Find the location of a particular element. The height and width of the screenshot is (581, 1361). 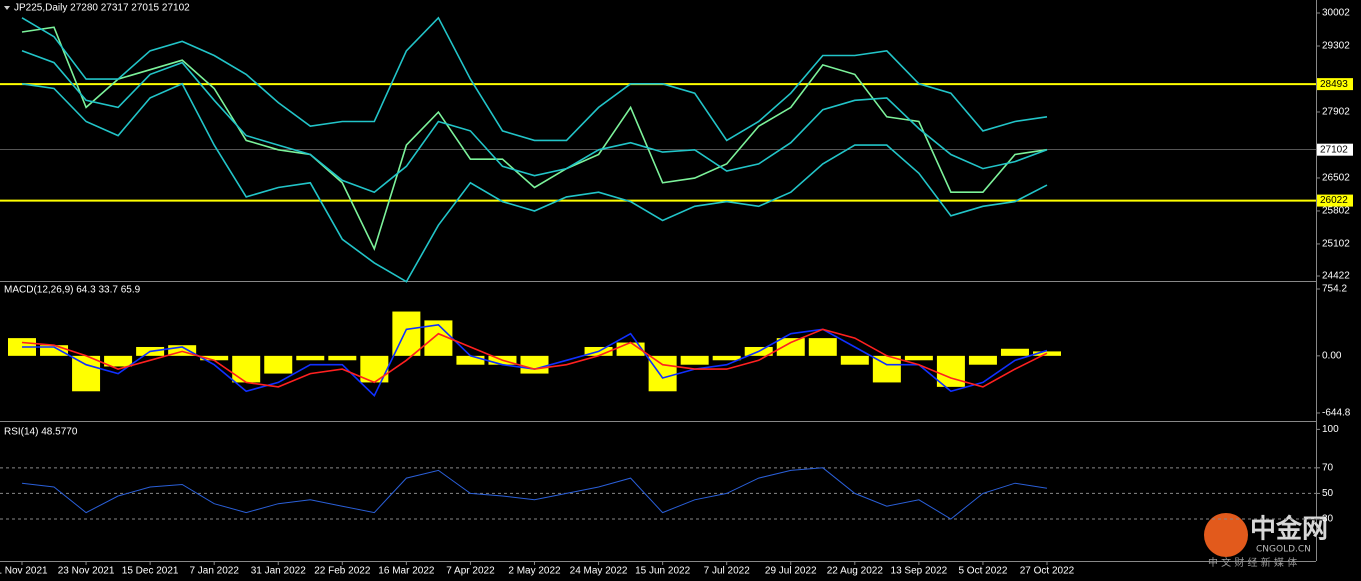

menu-icon is located at coordinates (7, 8).